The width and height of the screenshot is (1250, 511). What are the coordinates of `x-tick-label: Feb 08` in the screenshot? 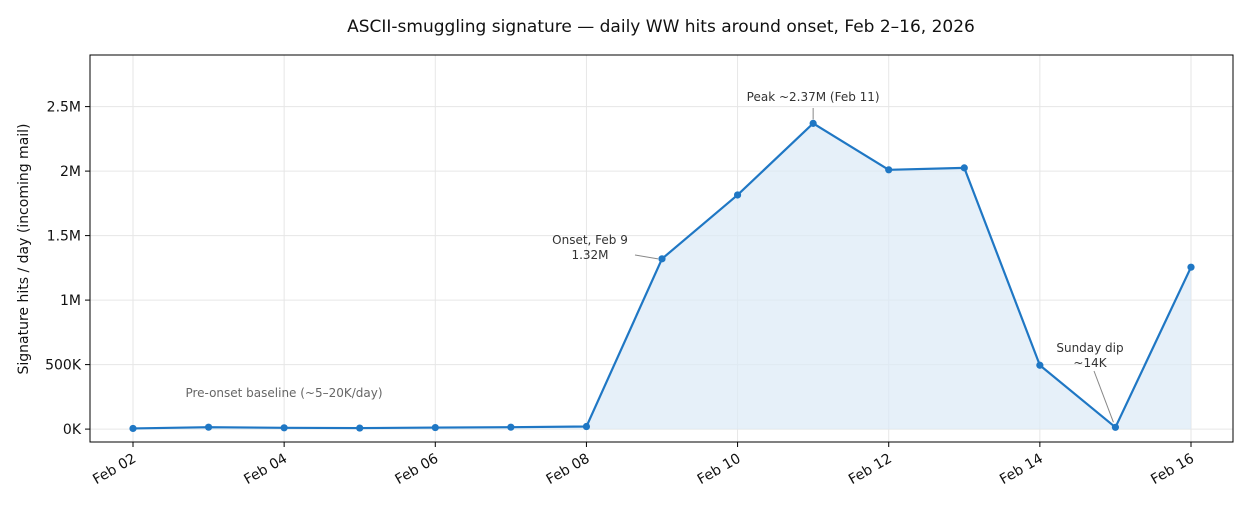 It's located at (568, 469).